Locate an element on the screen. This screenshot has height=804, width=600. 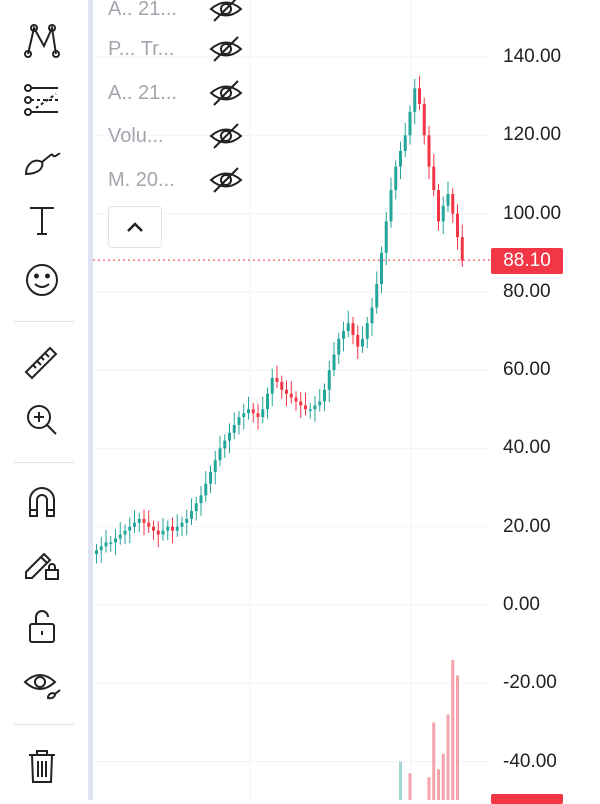
text-tool-icon is located at coordinates (42, 221).